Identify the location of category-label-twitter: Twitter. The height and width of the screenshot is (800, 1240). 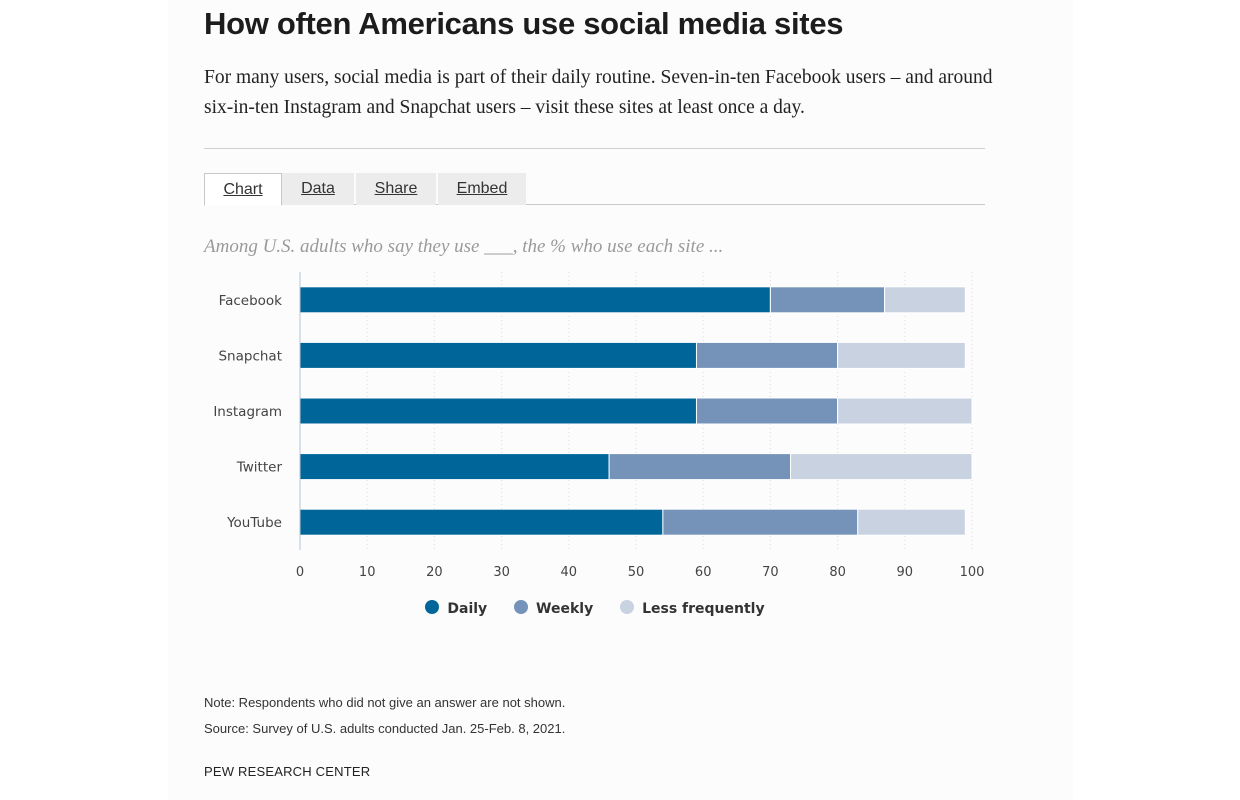
(259, 468).